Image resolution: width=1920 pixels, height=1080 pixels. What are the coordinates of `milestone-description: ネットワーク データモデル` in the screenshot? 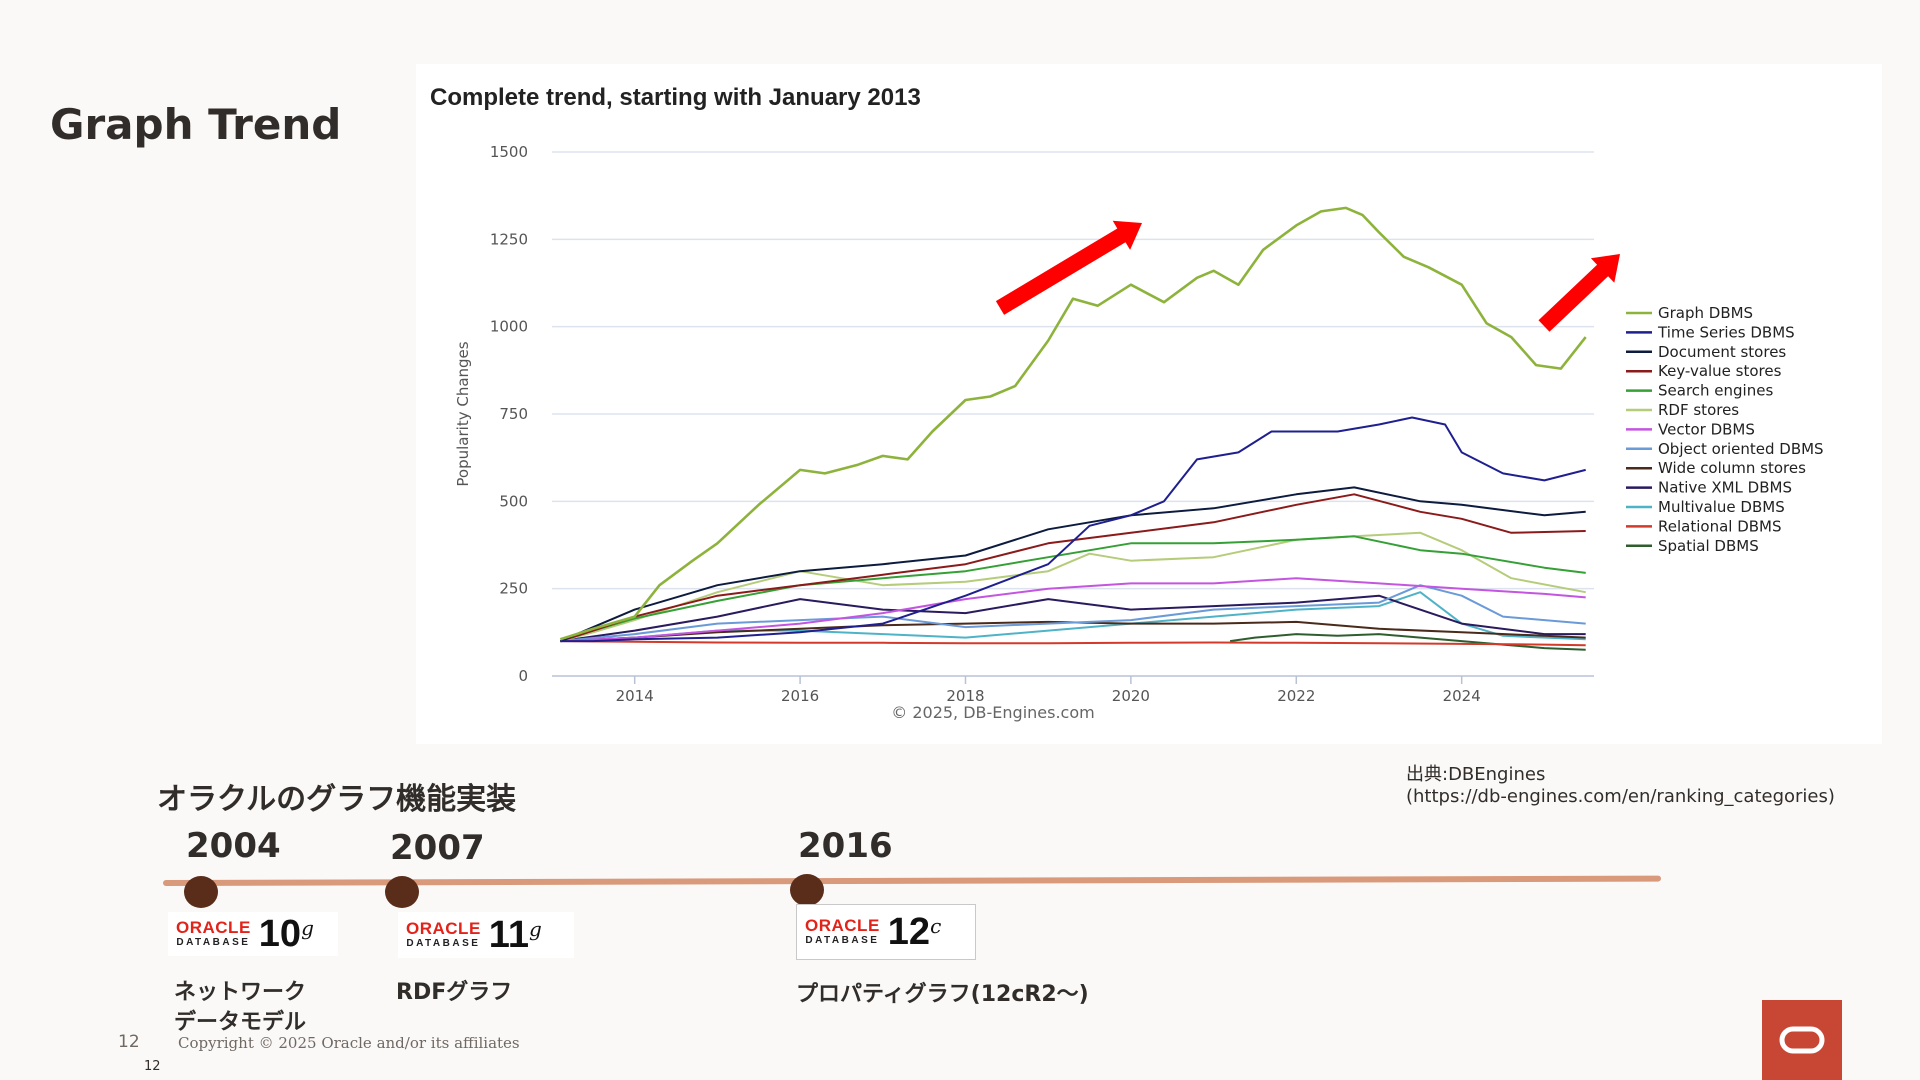 It's located at (240, 1008).